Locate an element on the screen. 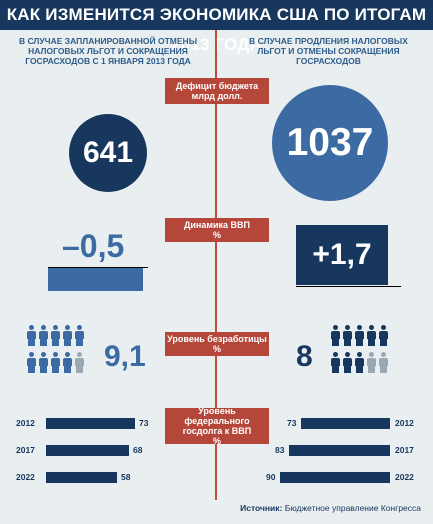 The image size is (433, 524). gdp-left-baseline is located at coordinates (98, 267).